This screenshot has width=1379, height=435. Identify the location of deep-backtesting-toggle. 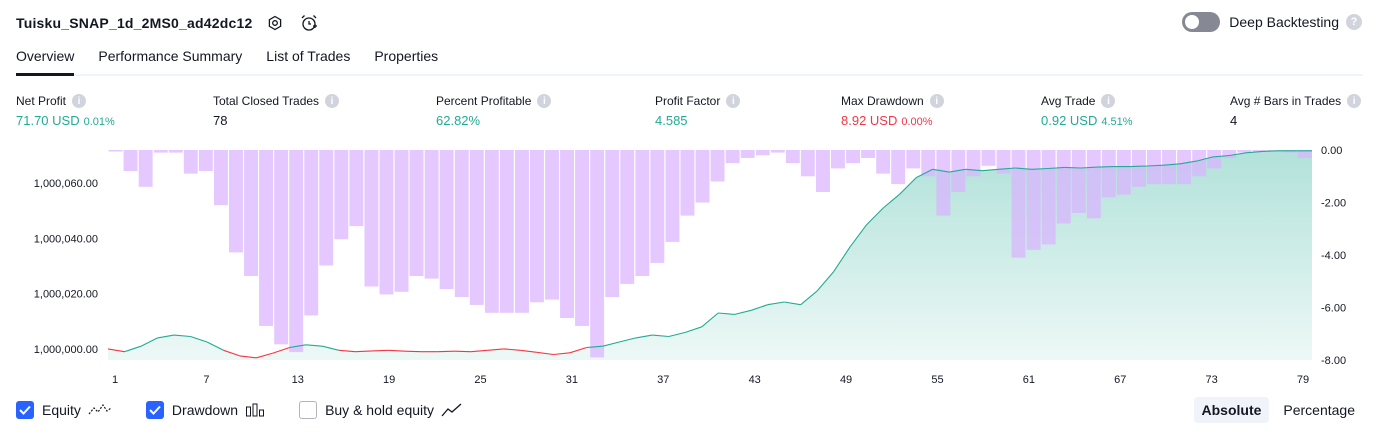
(1201, 22).